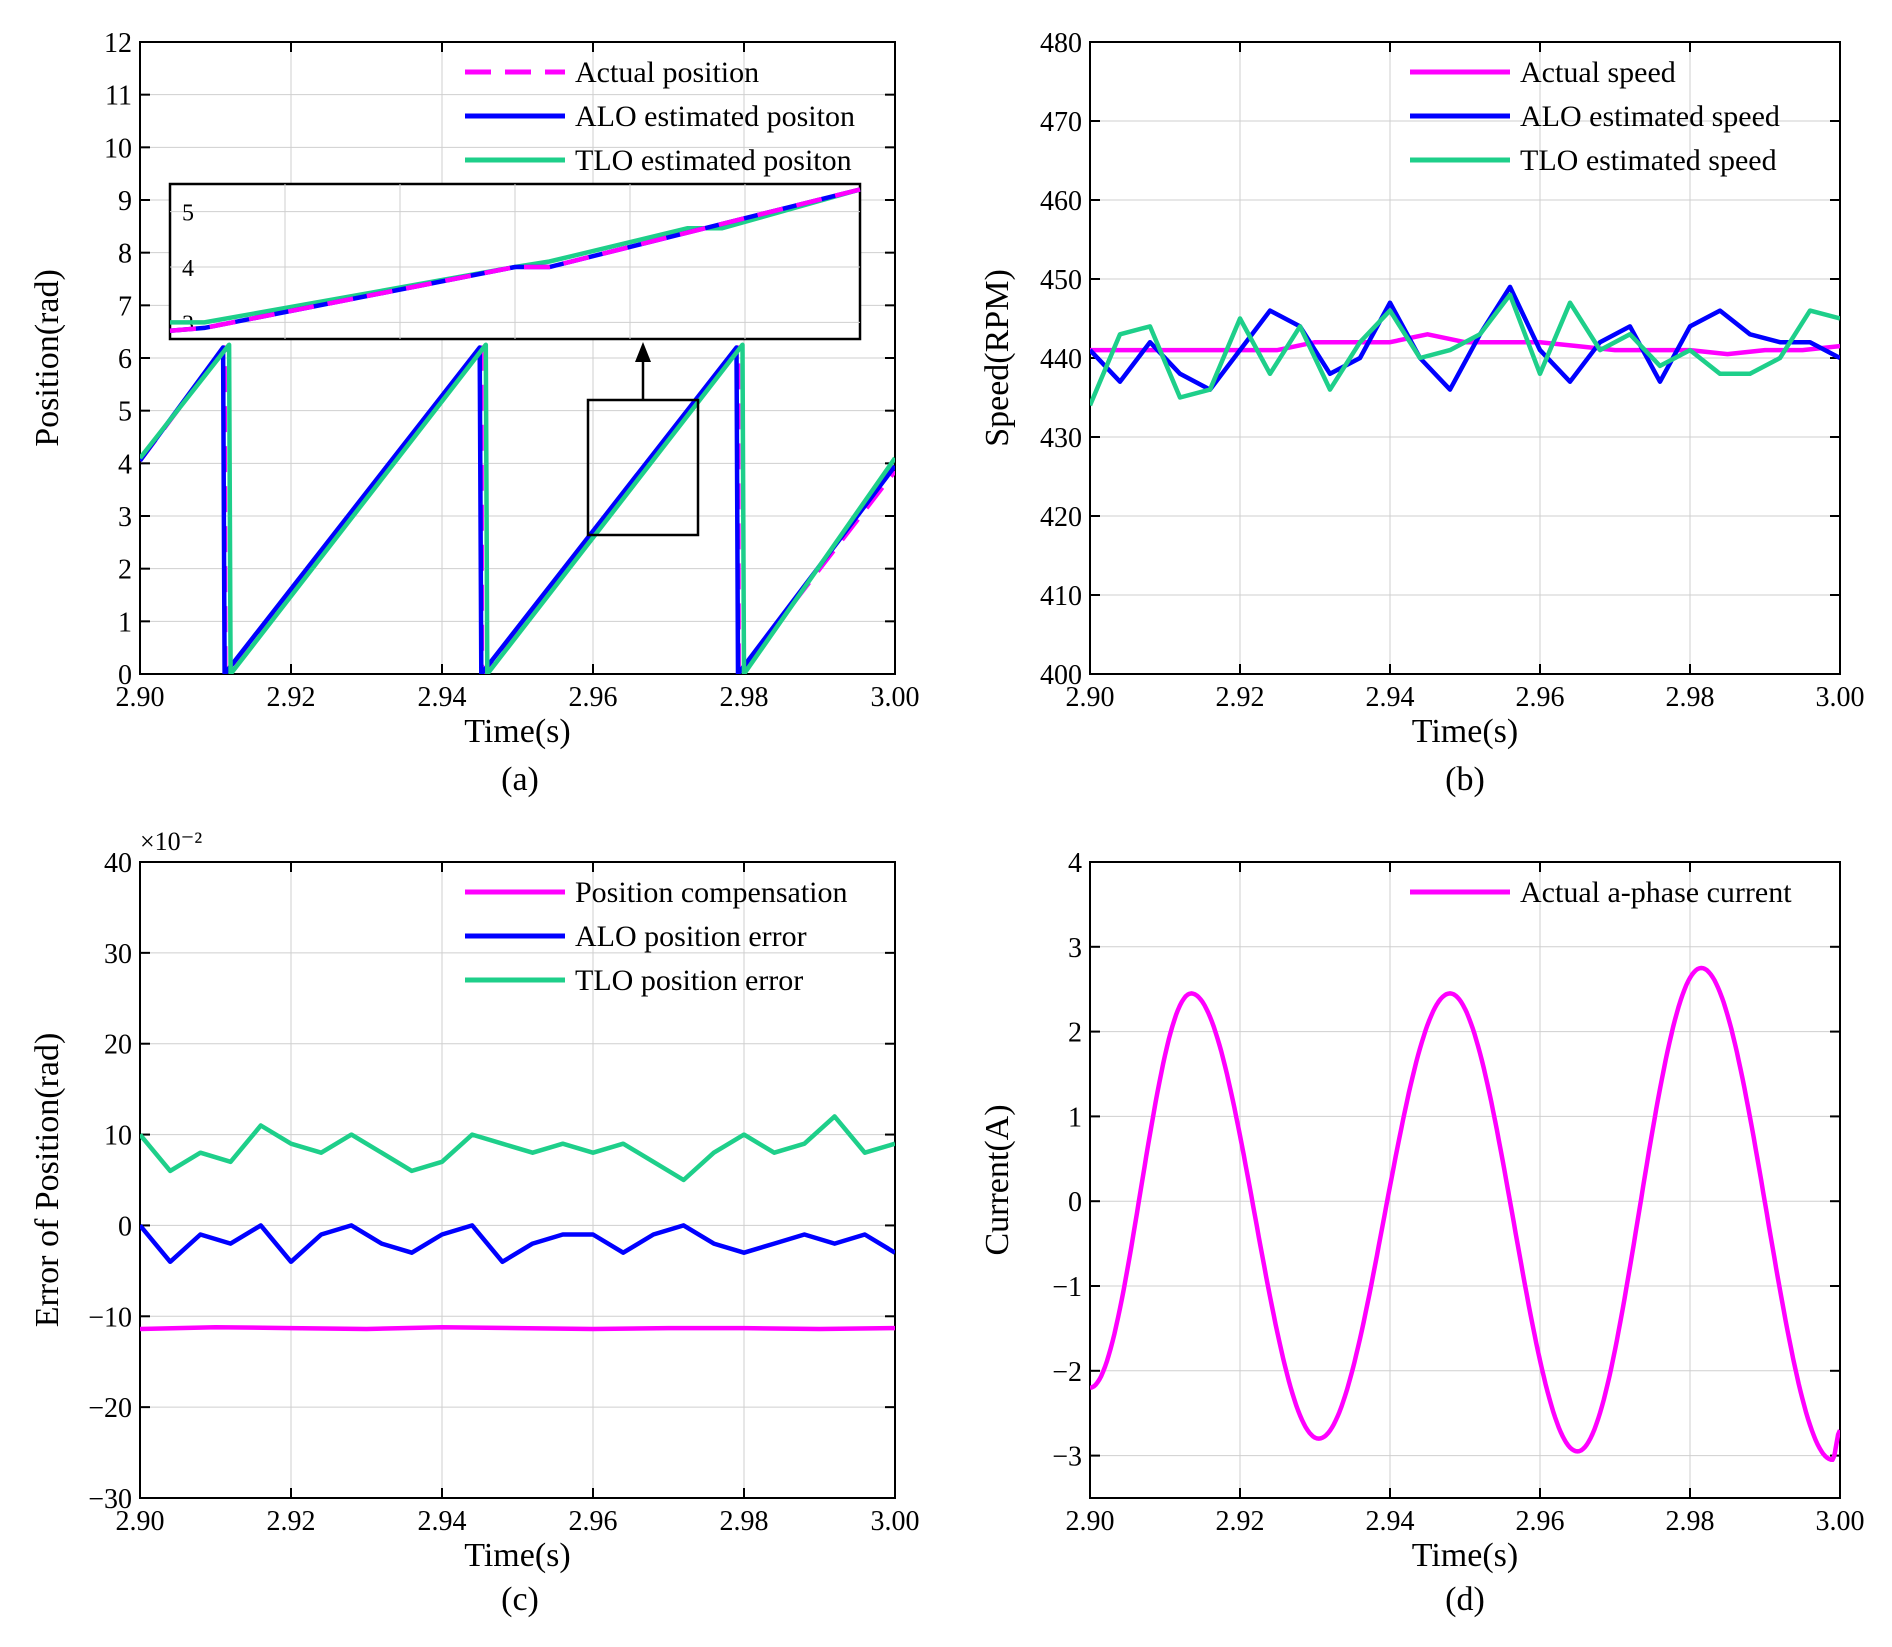 The height and width of the screenshot is (1647, 1892). I want to click on y-tick-label: 11, so click(118, 96).